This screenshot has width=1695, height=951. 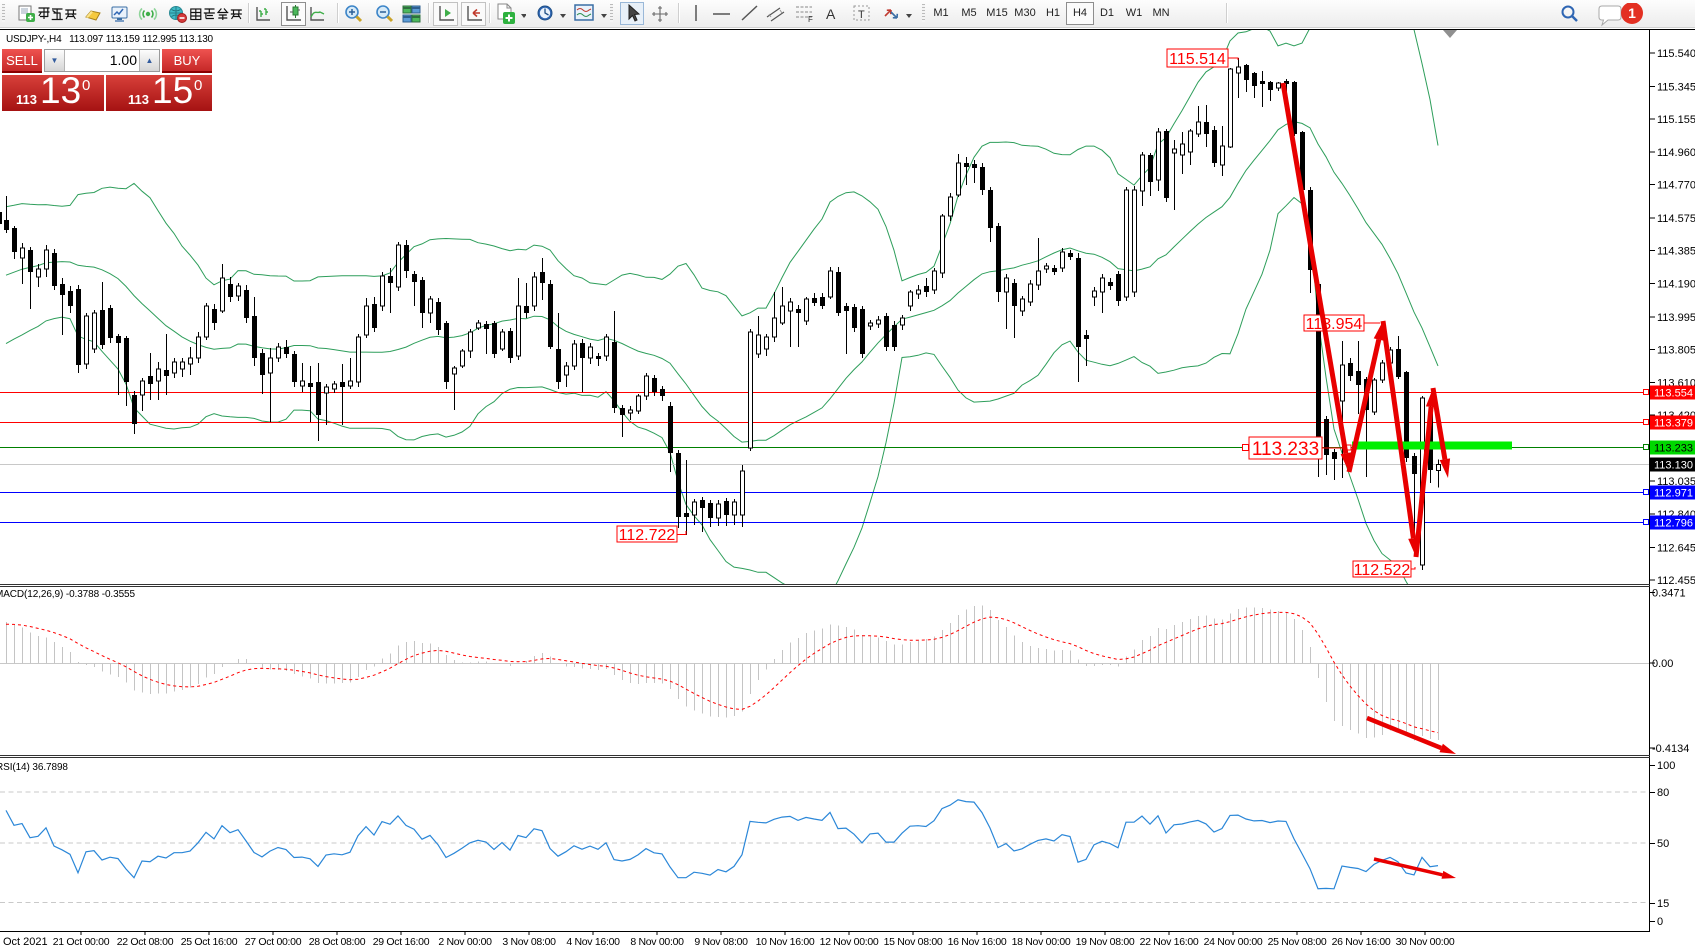 I want to click on svg-text: 112.645, so click(x=1676, y=549).